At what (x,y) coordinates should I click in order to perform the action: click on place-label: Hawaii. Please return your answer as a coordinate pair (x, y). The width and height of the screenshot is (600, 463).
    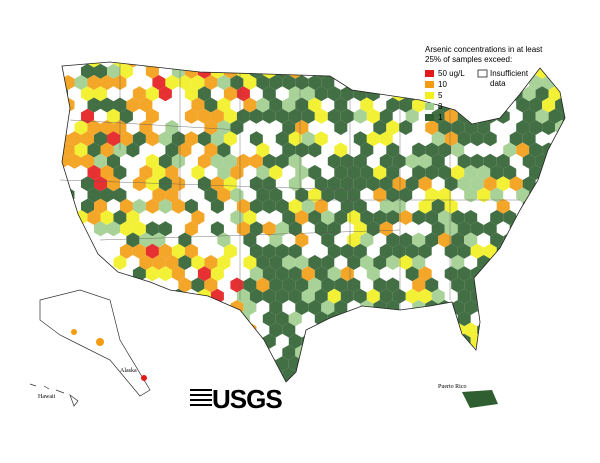
    Looking at the image, I should click on (47, 397).